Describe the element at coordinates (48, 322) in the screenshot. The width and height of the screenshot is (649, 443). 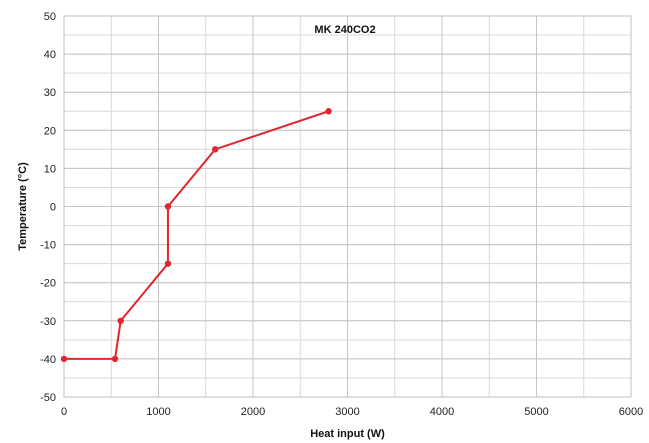
I see `y-tick-label: -30` at that location.